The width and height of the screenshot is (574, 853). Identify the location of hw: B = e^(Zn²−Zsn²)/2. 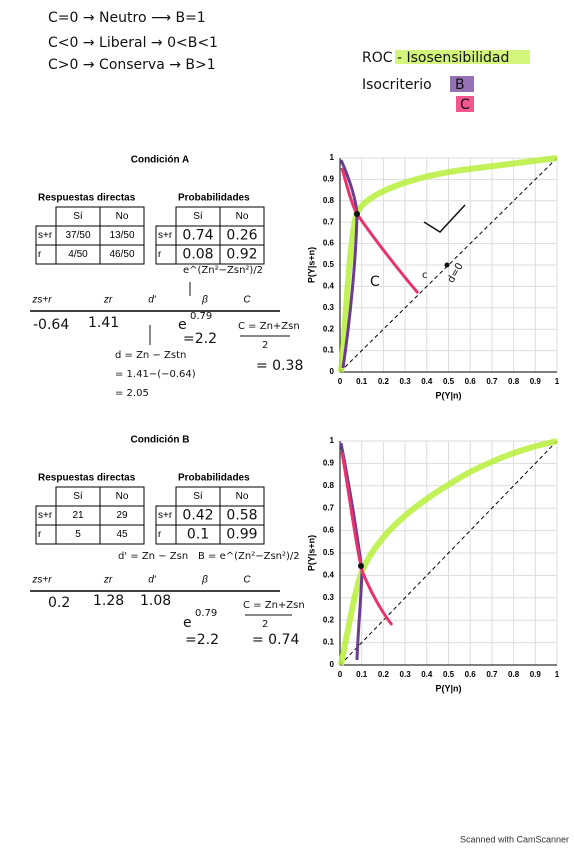
(249, 556).